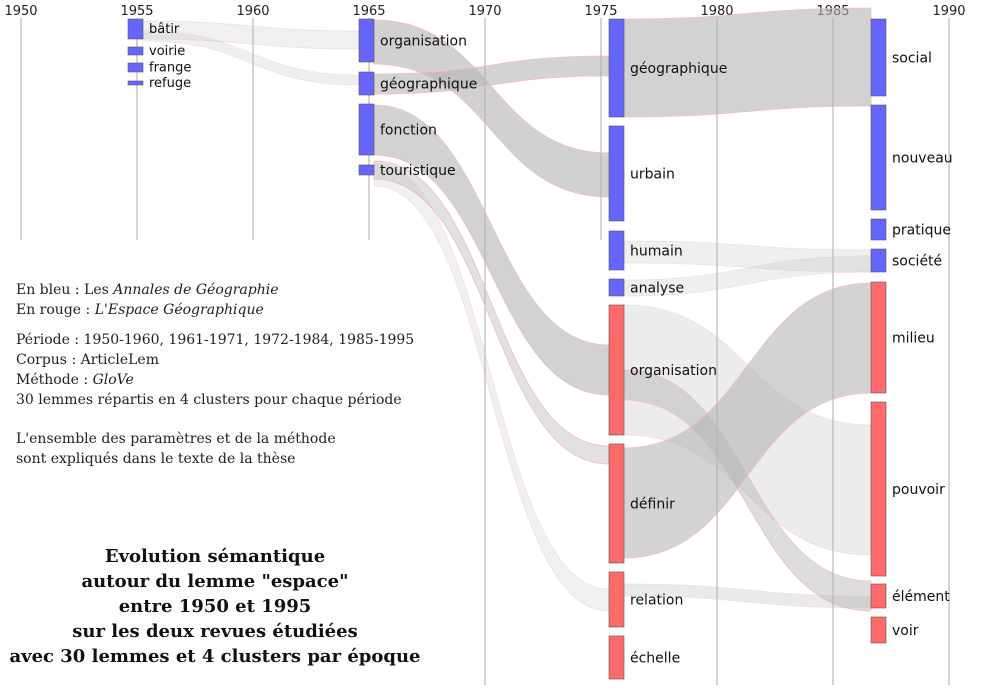  I want to click on node-p1-frange, so click(135, 67).